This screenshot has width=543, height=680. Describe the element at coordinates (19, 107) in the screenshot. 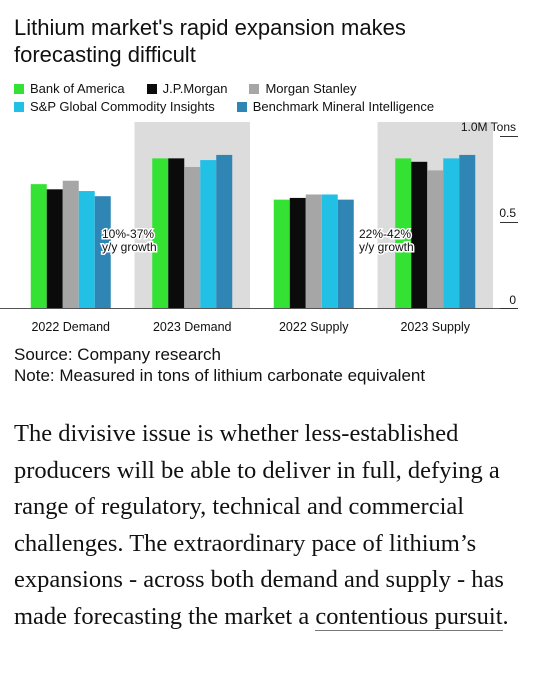

I see `legend-swatch-sp-global` at that location.